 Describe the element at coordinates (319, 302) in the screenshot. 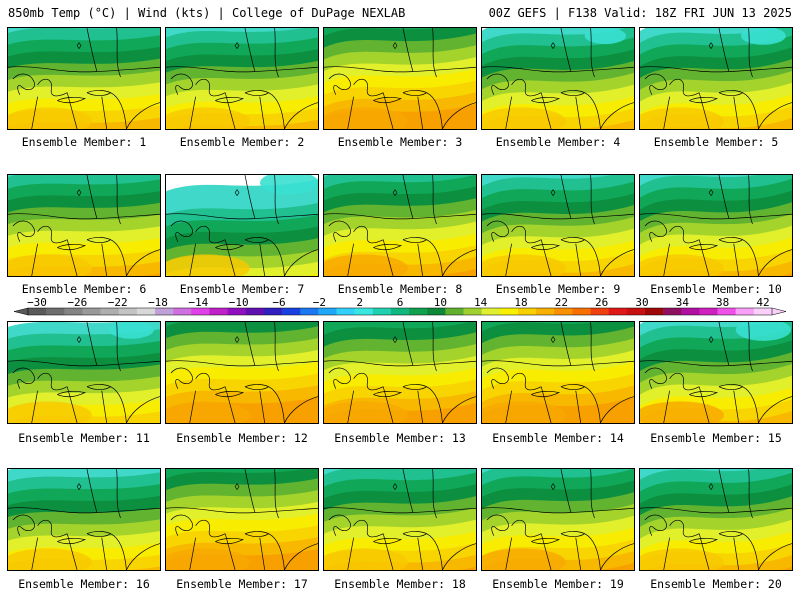

I see `colorbar-tick-label: −2` at that location.